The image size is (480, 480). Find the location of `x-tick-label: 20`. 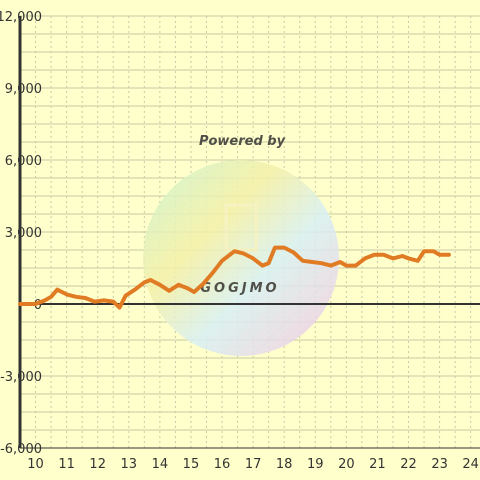

x-tick-label: 20 is located at coordinates (346, 464).